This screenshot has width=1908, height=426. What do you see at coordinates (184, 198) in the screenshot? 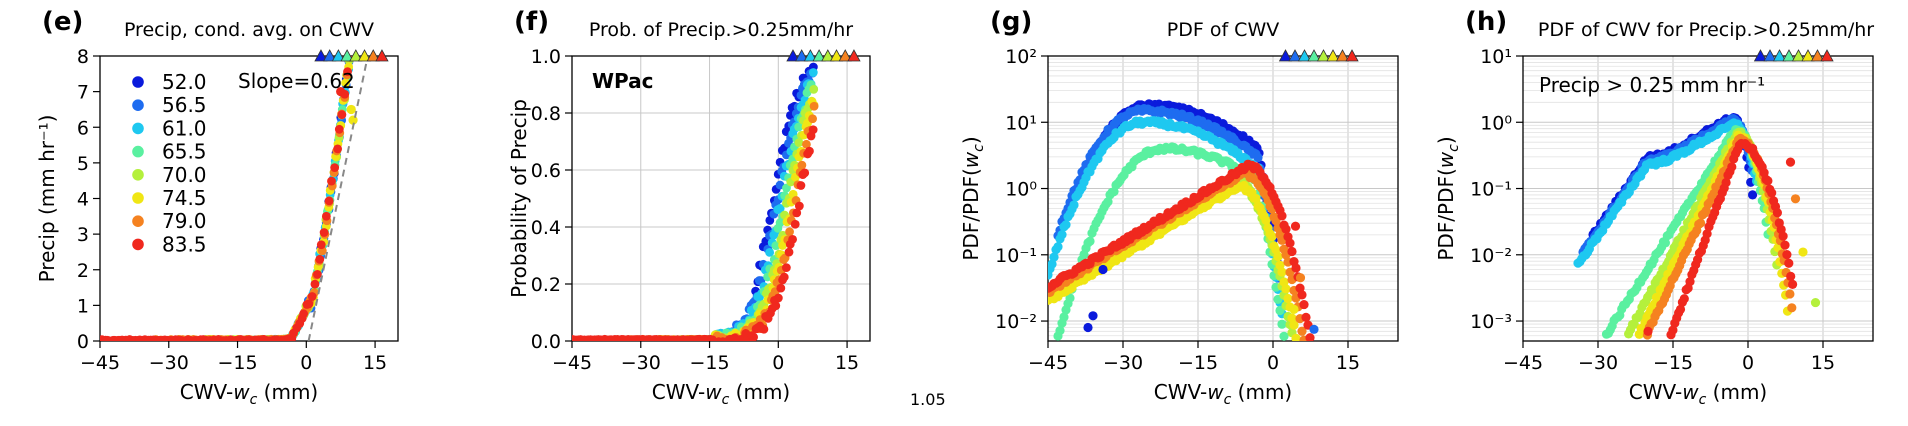
I see `legend-label: 74.5` at bounding box center [184, 198].